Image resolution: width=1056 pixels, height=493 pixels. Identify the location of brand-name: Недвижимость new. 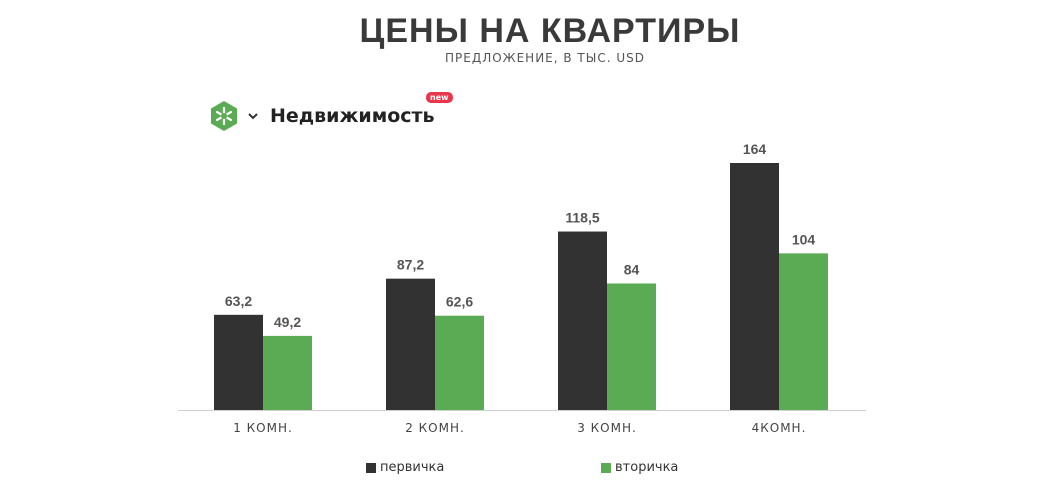
(361, 109).